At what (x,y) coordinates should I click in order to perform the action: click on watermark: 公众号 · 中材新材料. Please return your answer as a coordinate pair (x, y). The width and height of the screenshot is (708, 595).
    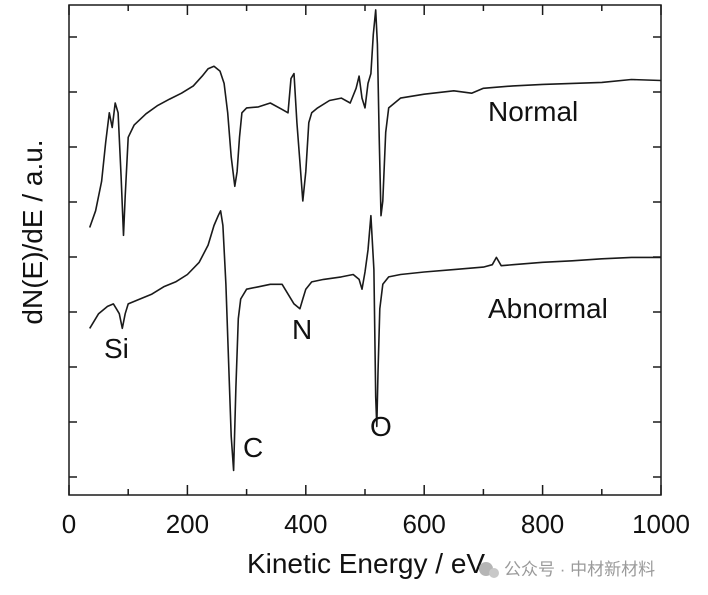
    Looking at the image, I should click on (567, 569).